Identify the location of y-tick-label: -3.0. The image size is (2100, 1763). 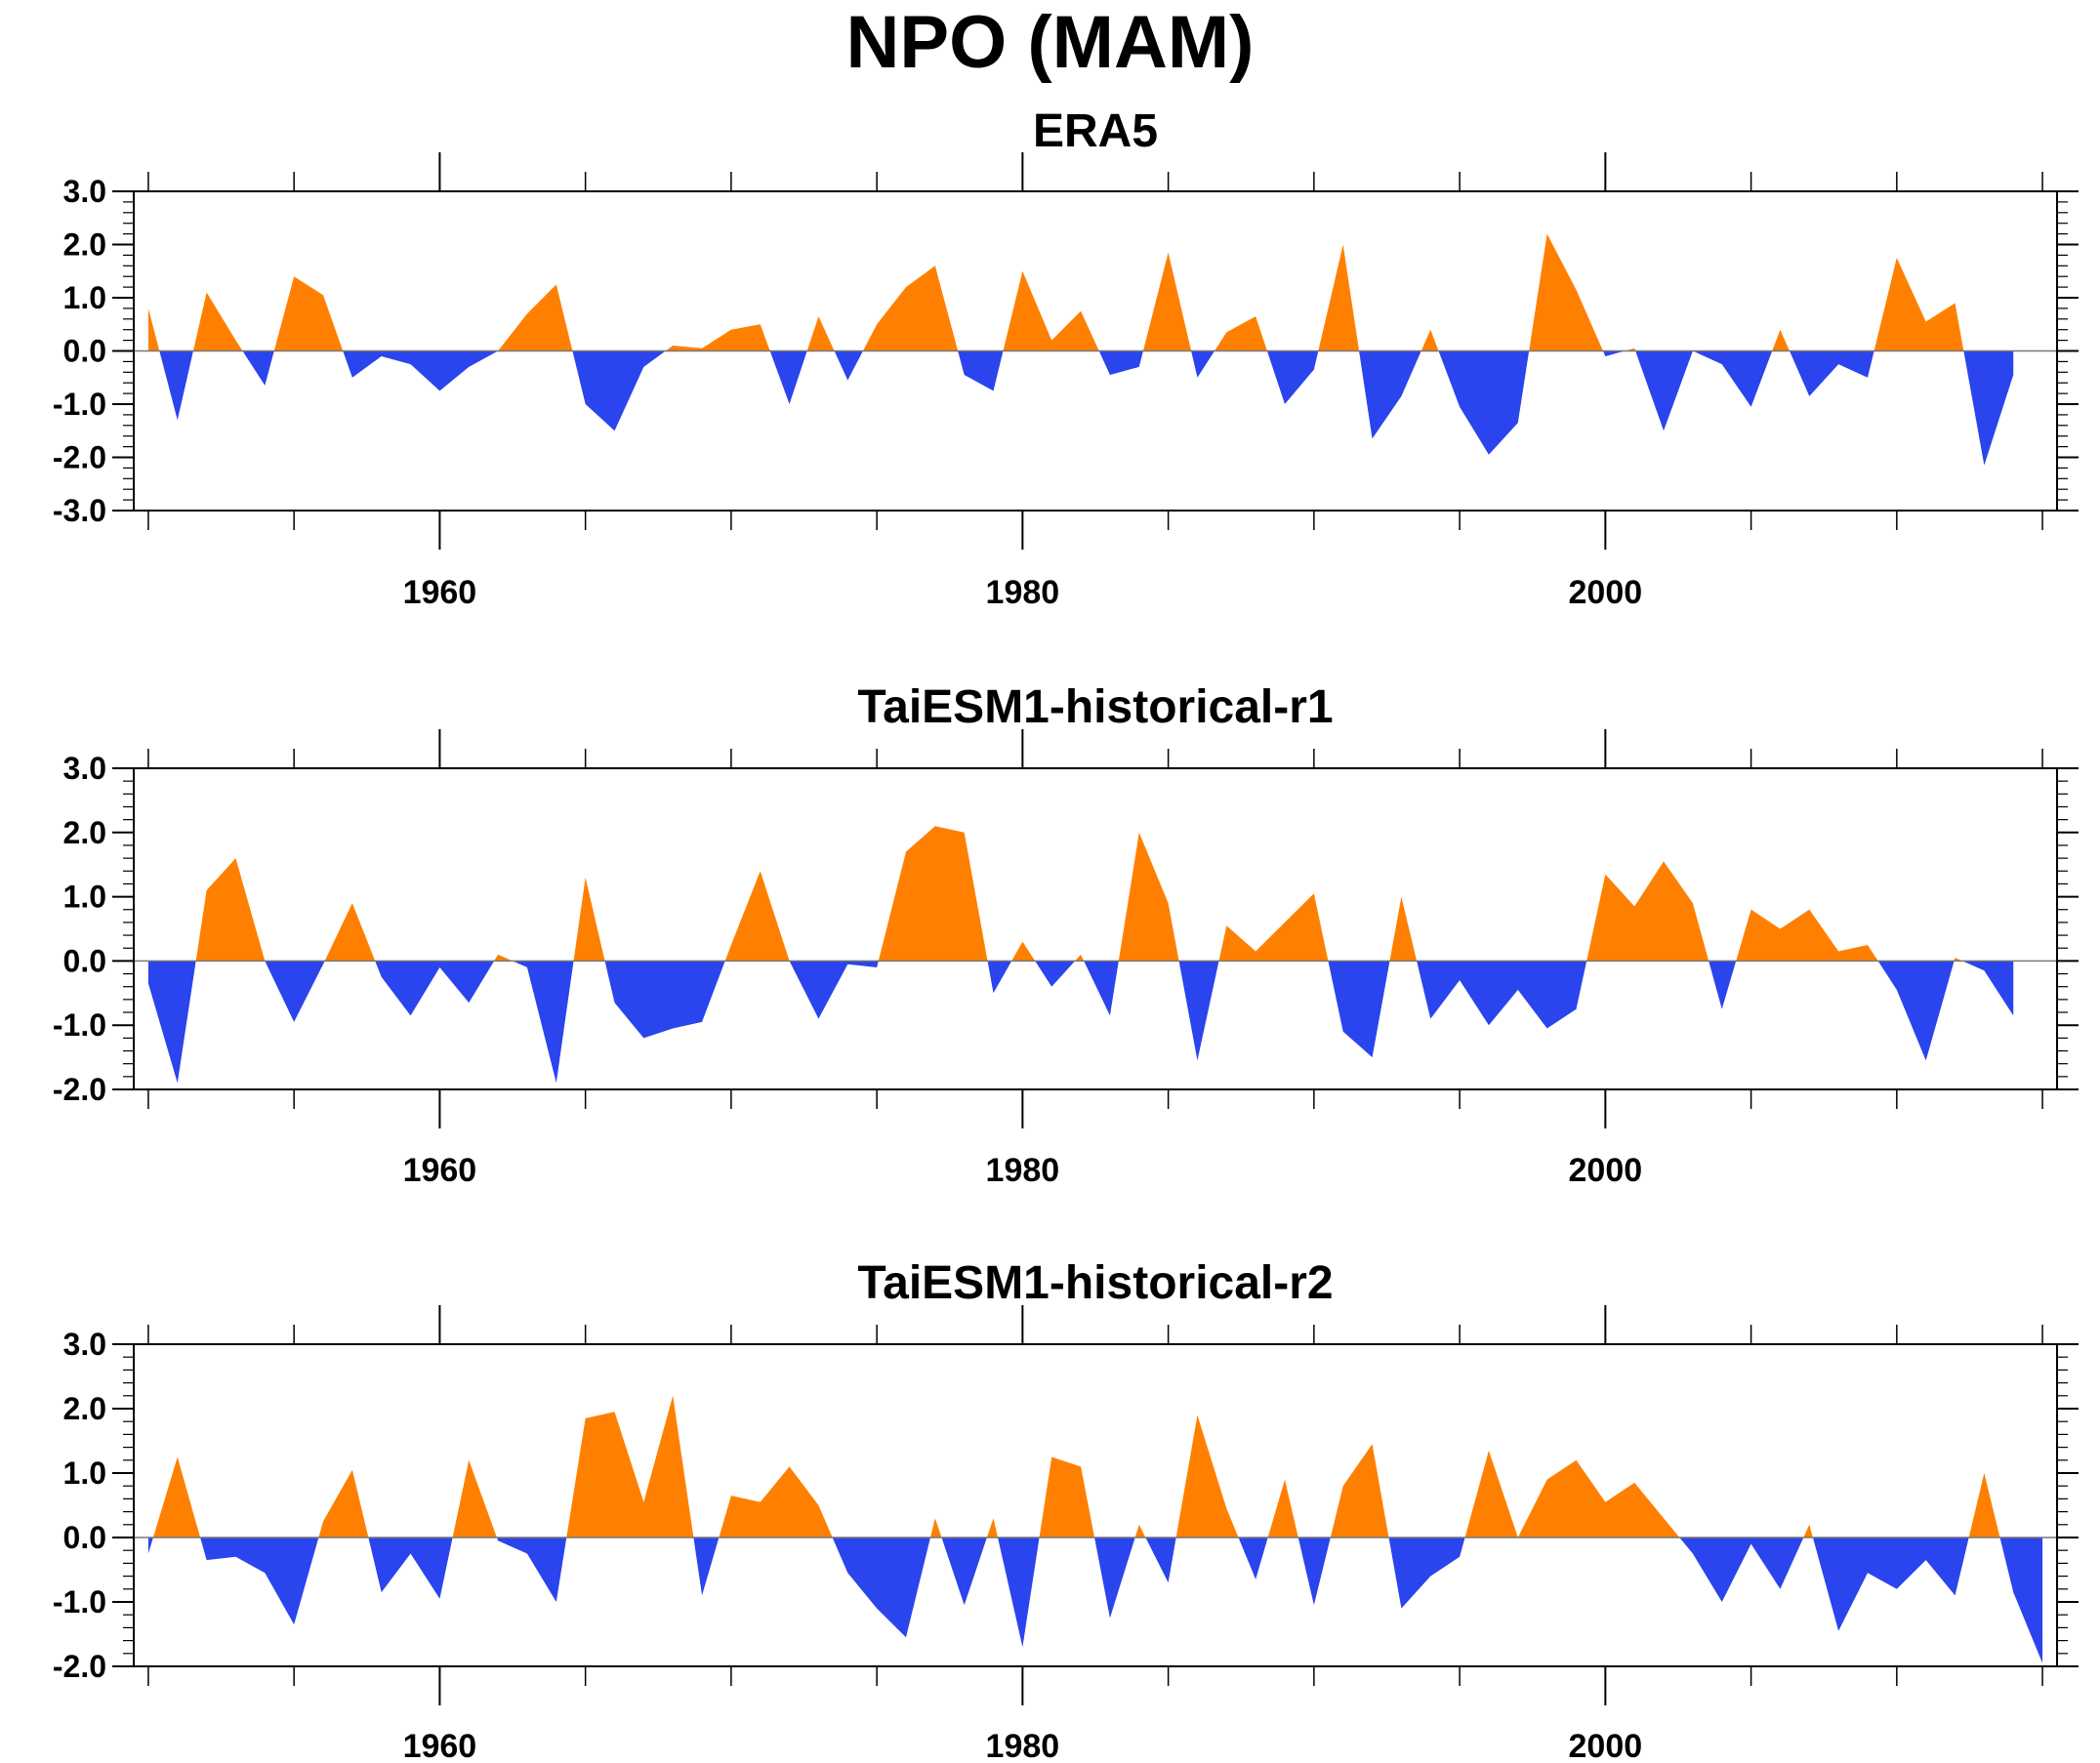
(79, 511).